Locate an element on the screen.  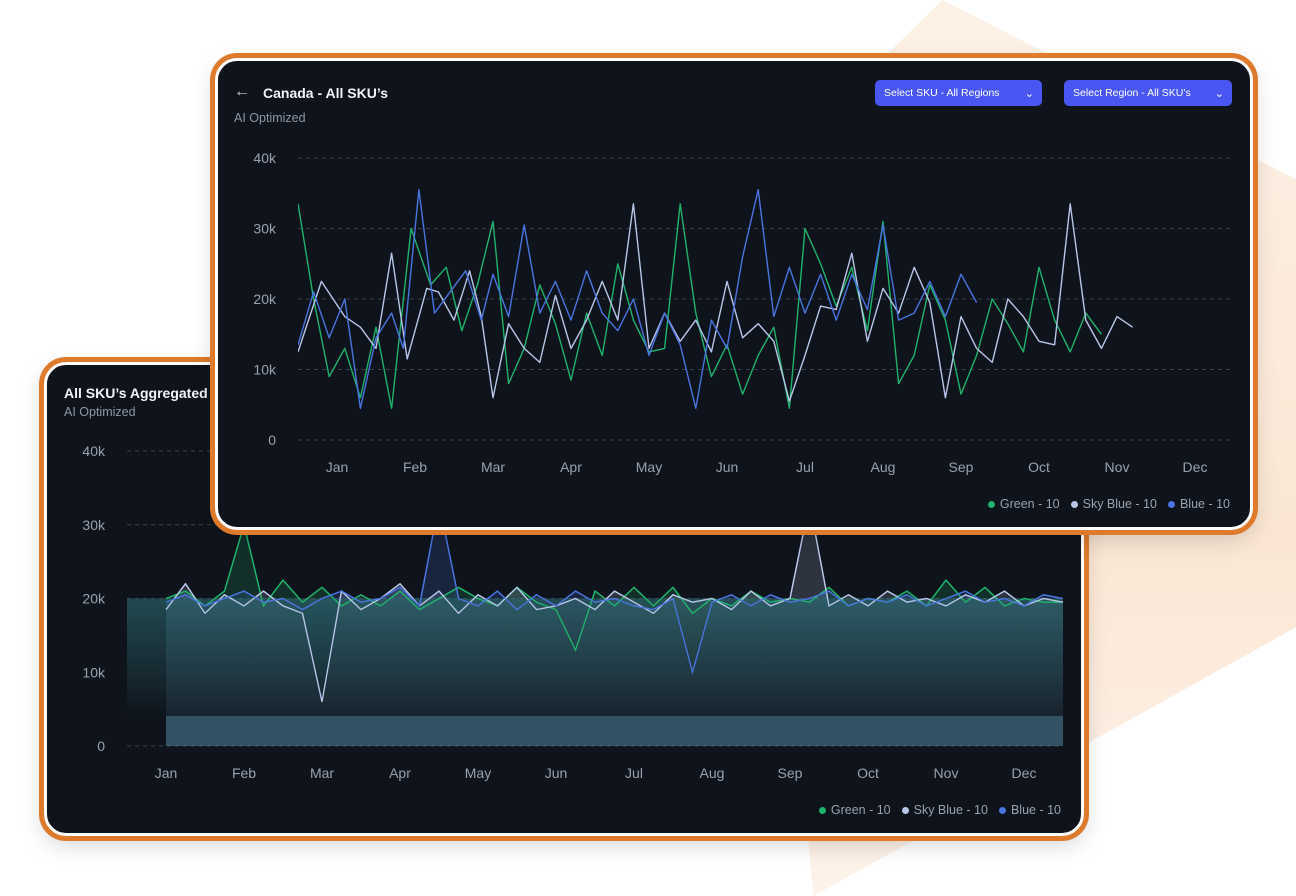
back-arrow-icon: ← is located at coordinates (242, 91).